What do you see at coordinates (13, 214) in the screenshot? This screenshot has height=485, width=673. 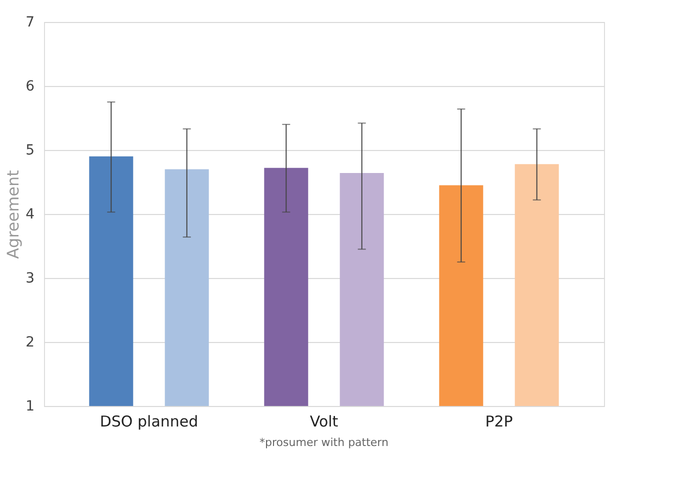 I see `y-axis-title: Agreement` at bounding box center [13, 214].